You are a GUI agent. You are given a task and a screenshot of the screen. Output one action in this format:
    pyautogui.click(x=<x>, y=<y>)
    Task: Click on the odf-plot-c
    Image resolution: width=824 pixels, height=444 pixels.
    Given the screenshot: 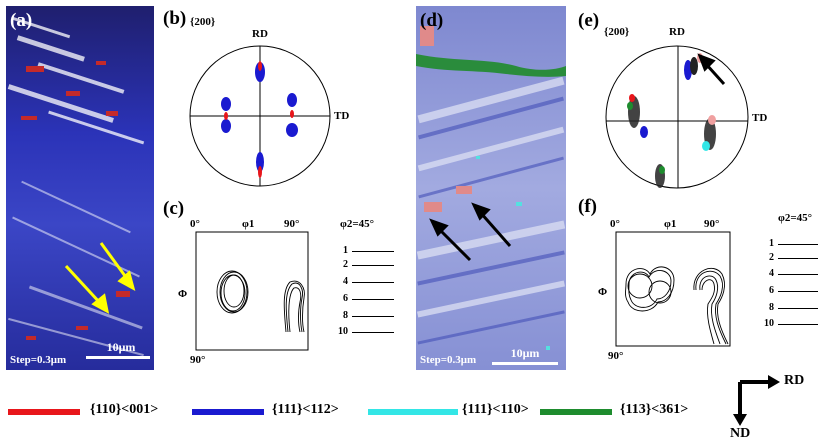 What is the action you would take?
    pyautogui.click(x=252, y=291)
    